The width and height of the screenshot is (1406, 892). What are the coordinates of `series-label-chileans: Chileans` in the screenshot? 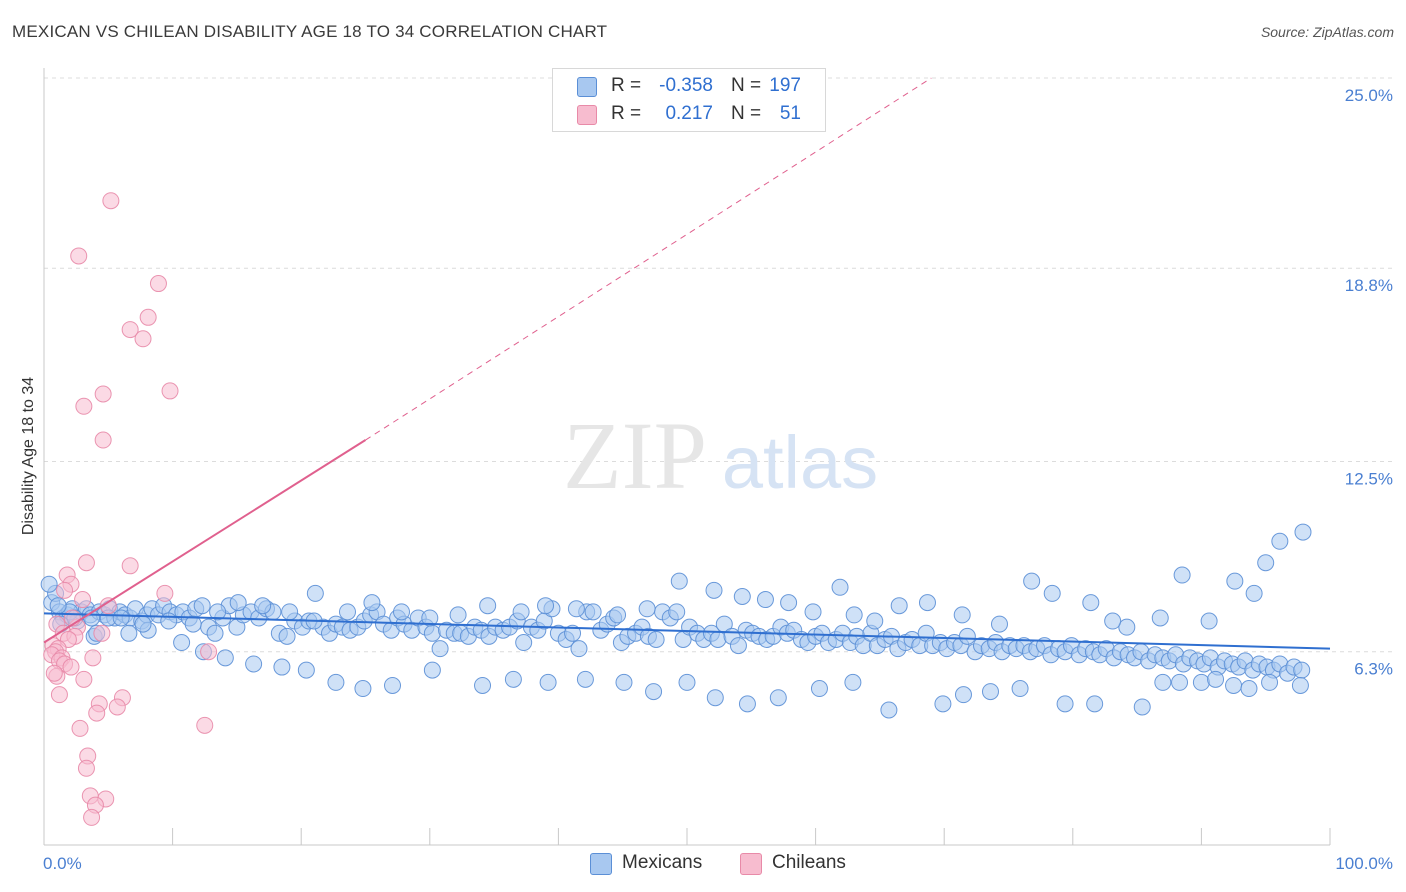 It's located at (809, 862).